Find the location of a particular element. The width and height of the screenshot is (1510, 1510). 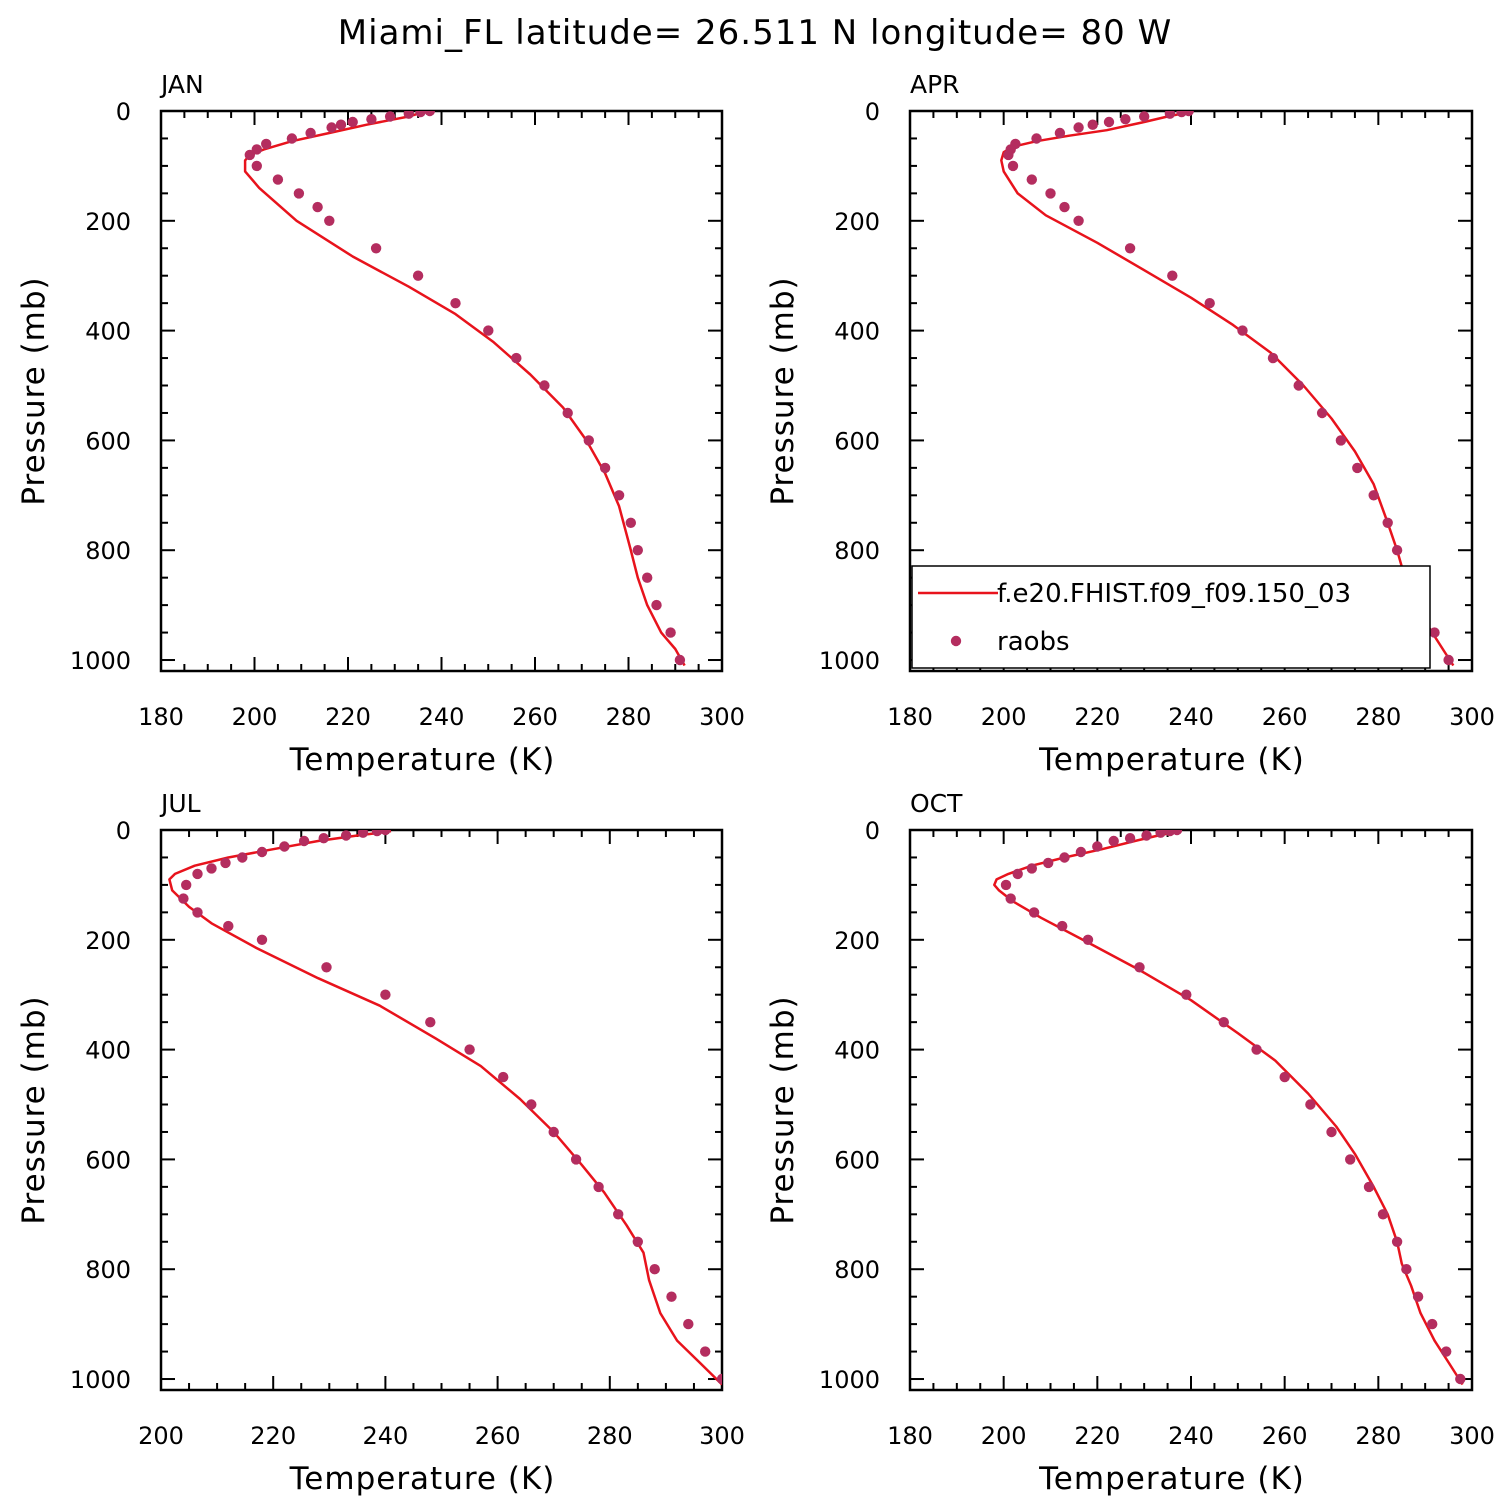

y-tick-label: 1000 is located at coordinates (849, 1380).